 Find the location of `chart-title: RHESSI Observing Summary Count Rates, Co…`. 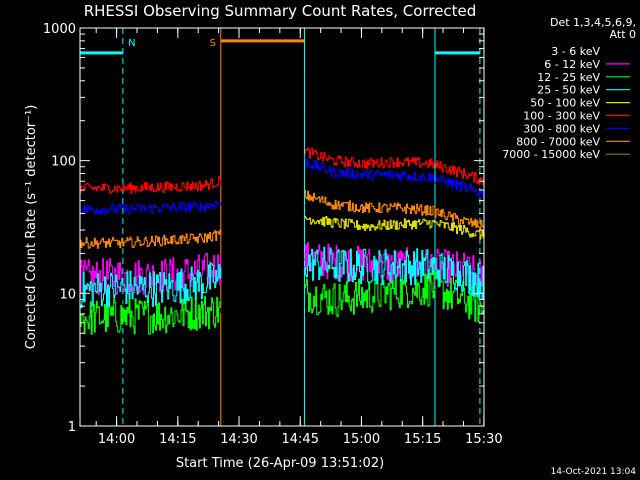

chart-title: RHESSI Observing Summary Count Rates, Co… is located at coordinates (280, 11).